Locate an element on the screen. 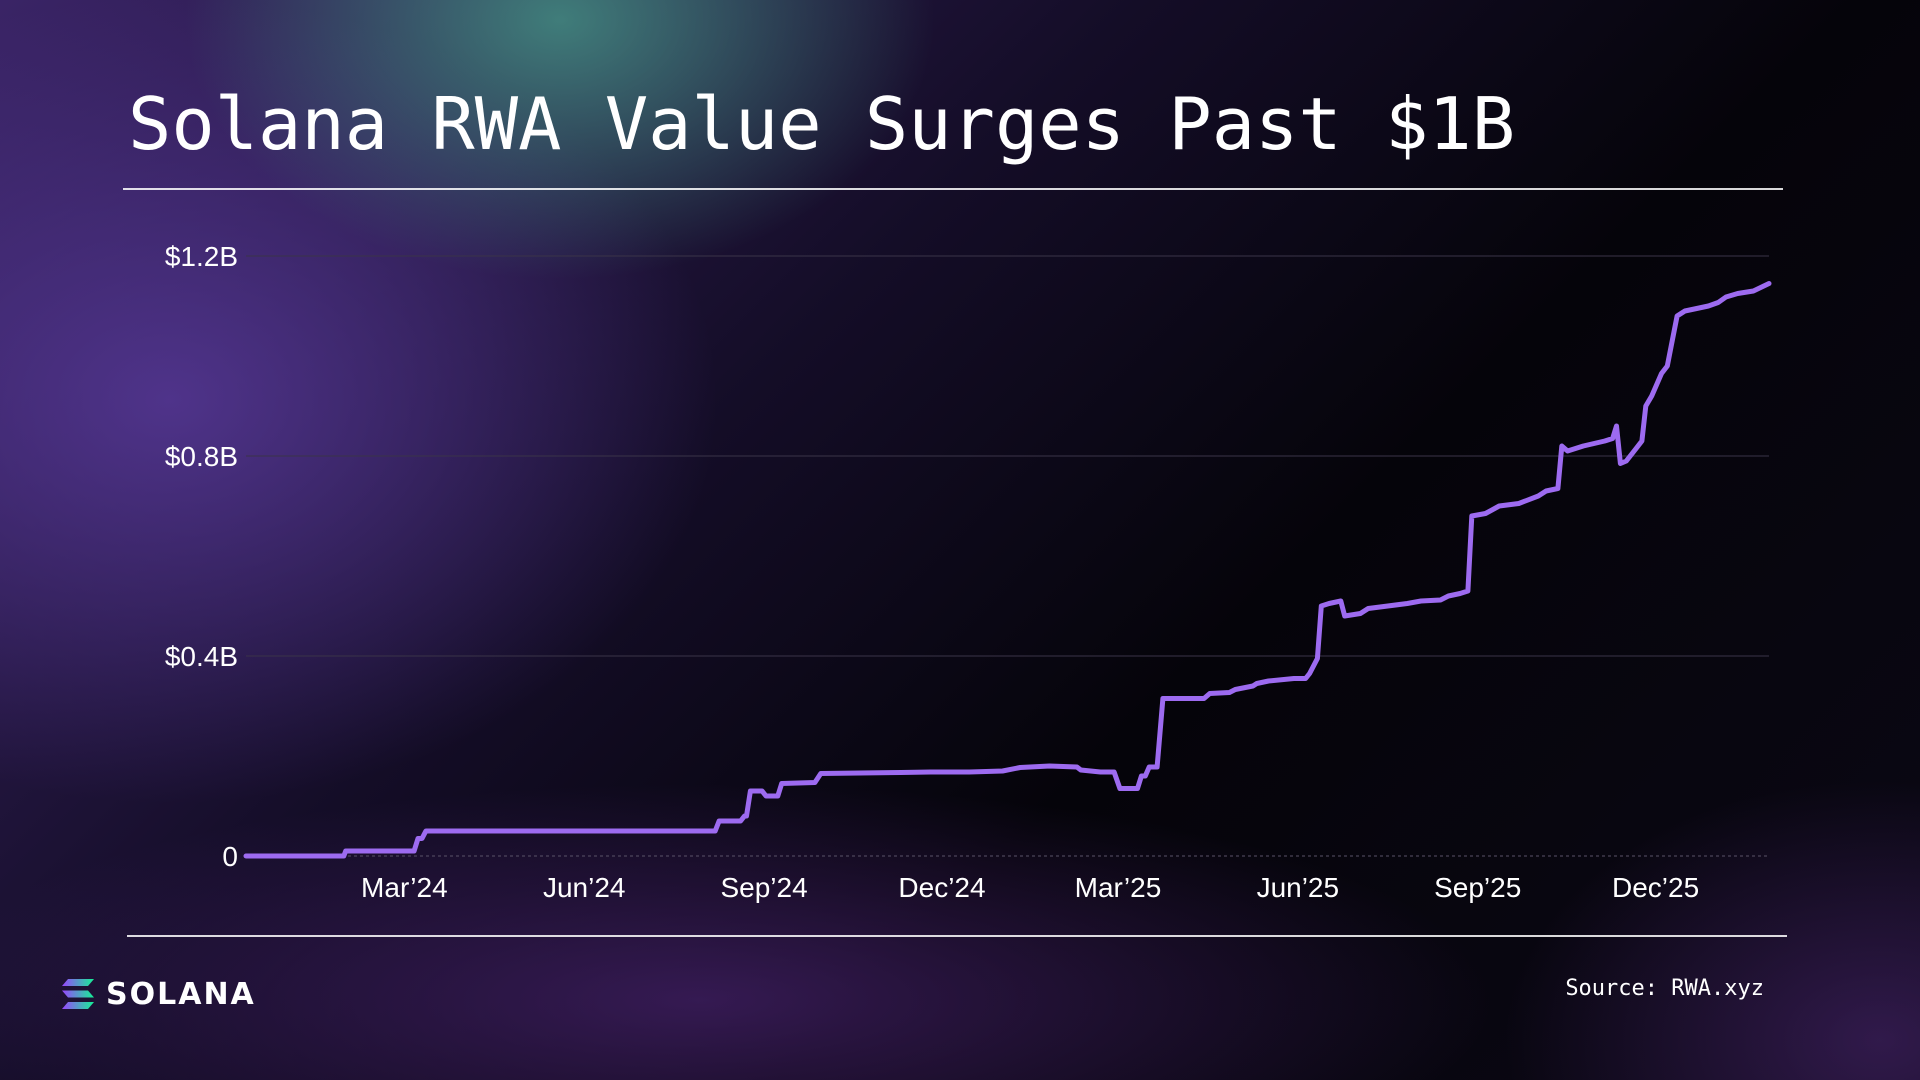 The height and width of the screenshot is (1080, 1920). x-tick-label: Jun’25 is located at coordinates (1298, 887).